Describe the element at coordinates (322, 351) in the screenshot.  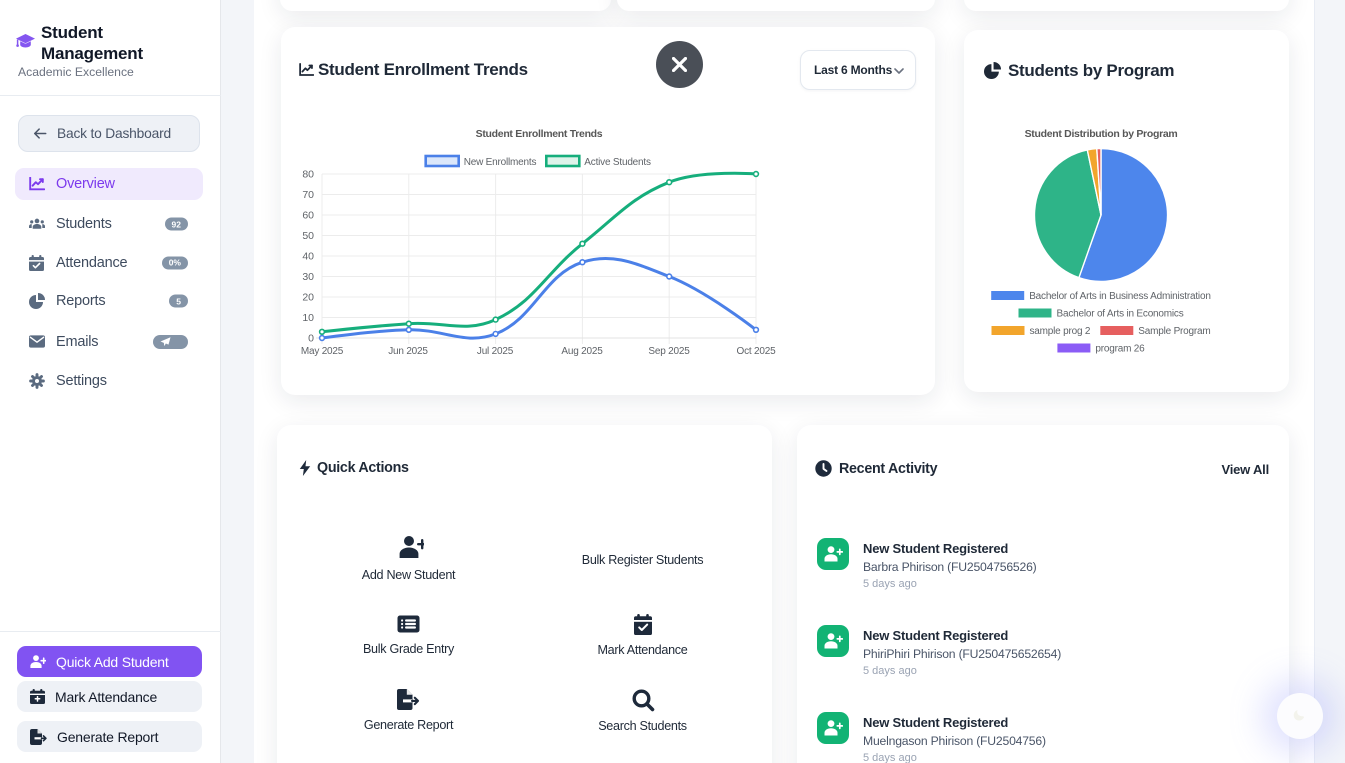
I see `svg-text: May 2025` at that location.